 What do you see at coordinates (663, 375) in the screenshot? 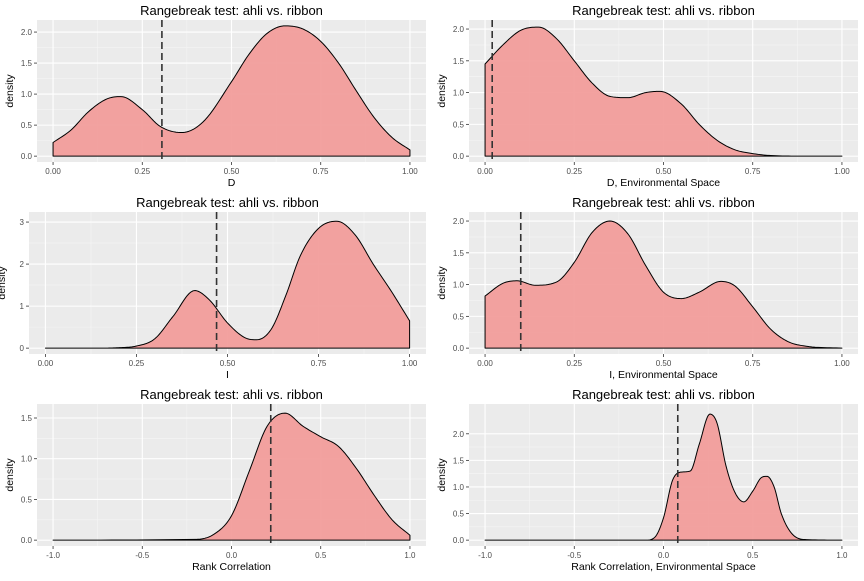
I see `x-axis-label: I, Environmental Space` at bounding box center [663, 375].